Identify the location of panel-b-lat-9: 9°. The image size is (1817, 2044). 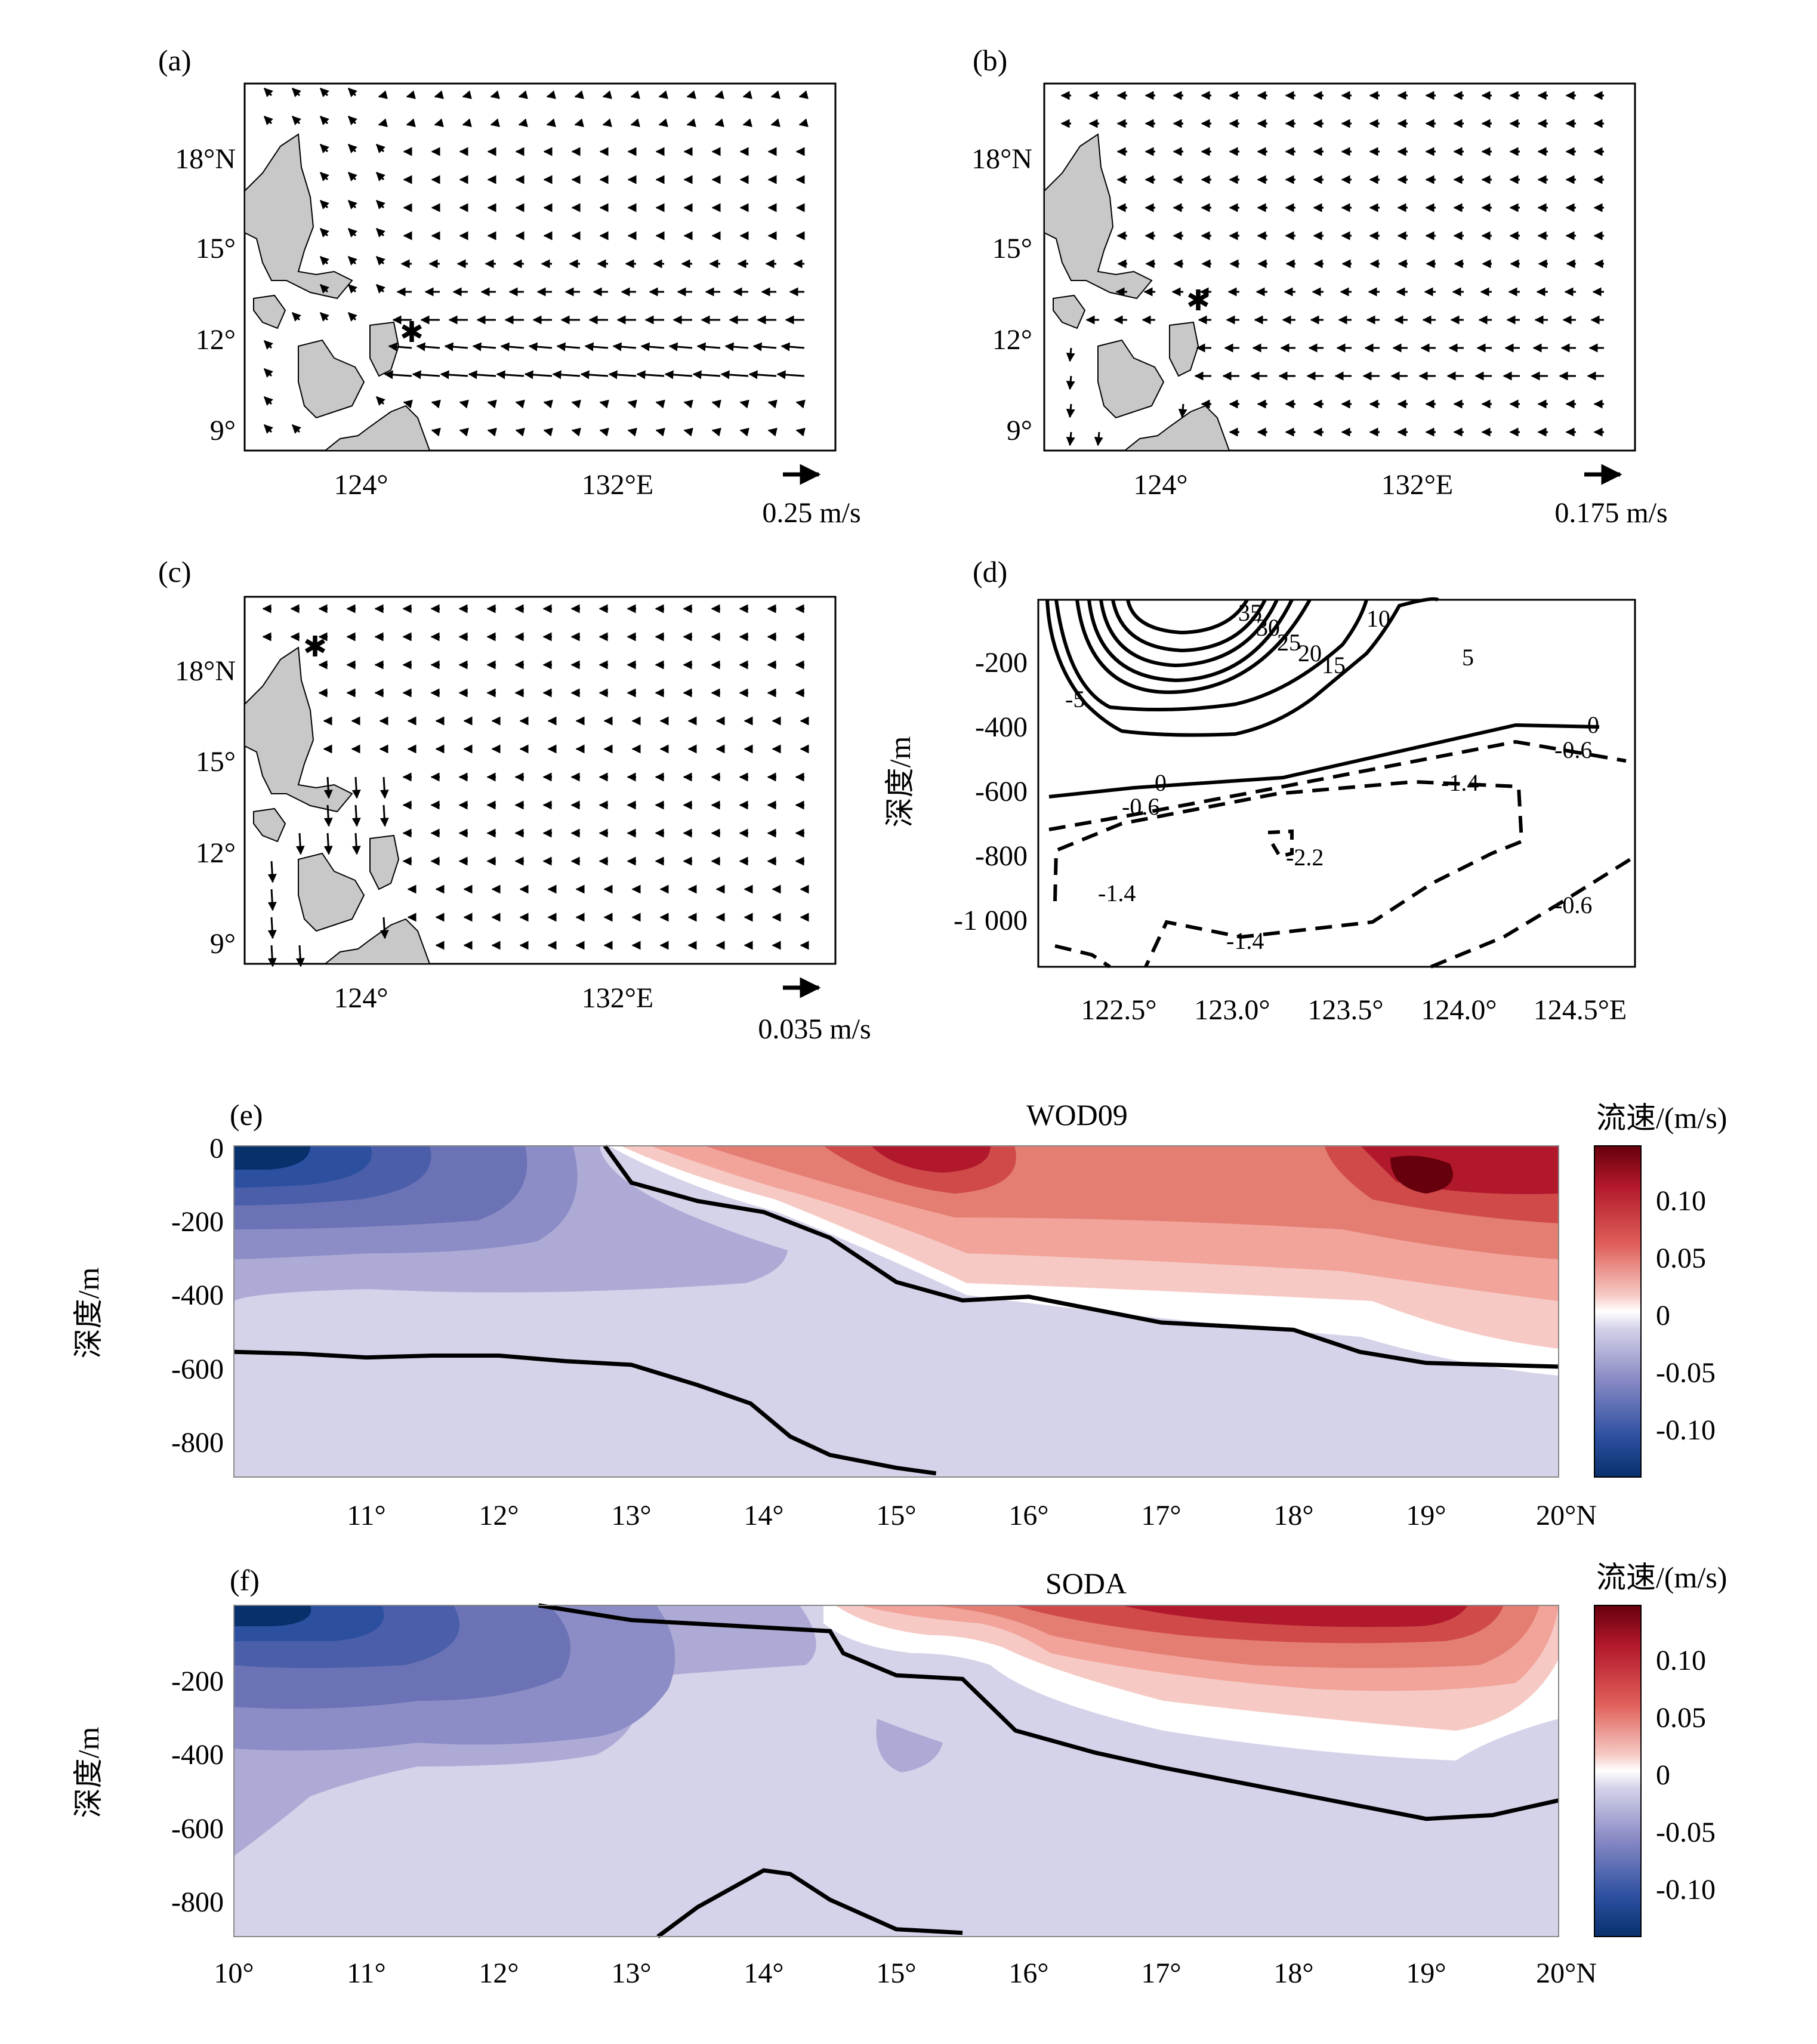
(1019, 430).